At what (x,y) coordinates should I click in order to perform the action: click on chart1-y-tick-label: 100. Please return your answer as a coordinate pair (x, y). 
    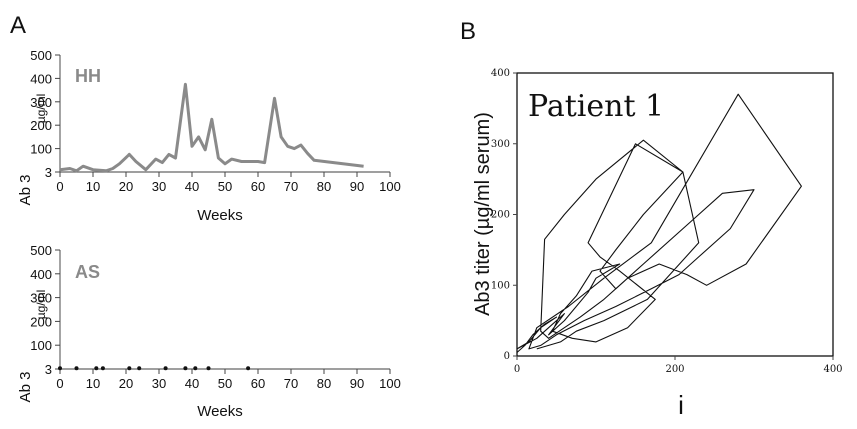
    Looking at the image, I should click on (41, 149).